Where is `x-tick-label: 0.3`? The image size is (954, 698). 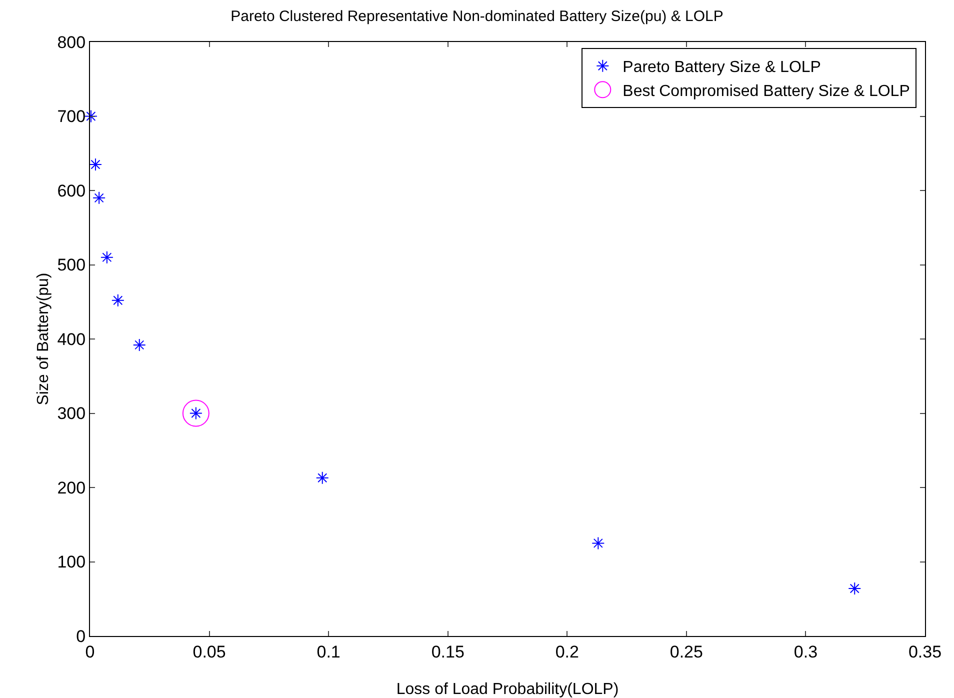 x-tick-label: 0.3 is located at coordinates (806, 652).